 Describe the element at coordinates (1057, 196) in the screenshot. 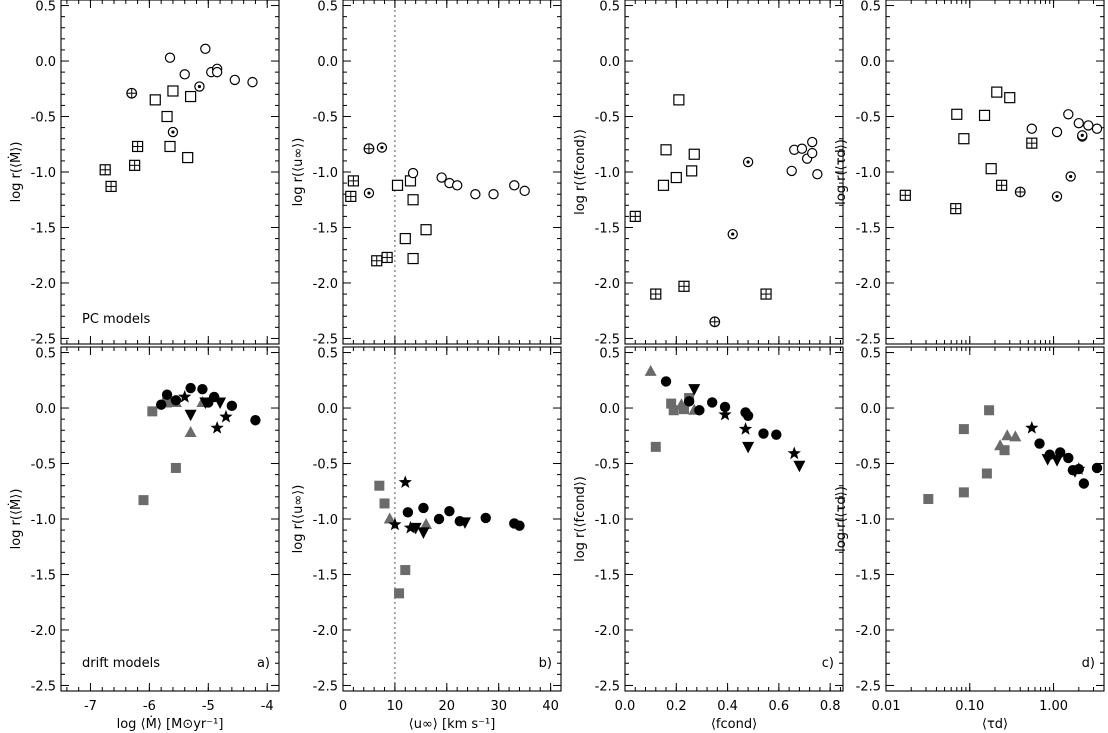

I see `panel-d-top-marker-circle-dot` at that location.